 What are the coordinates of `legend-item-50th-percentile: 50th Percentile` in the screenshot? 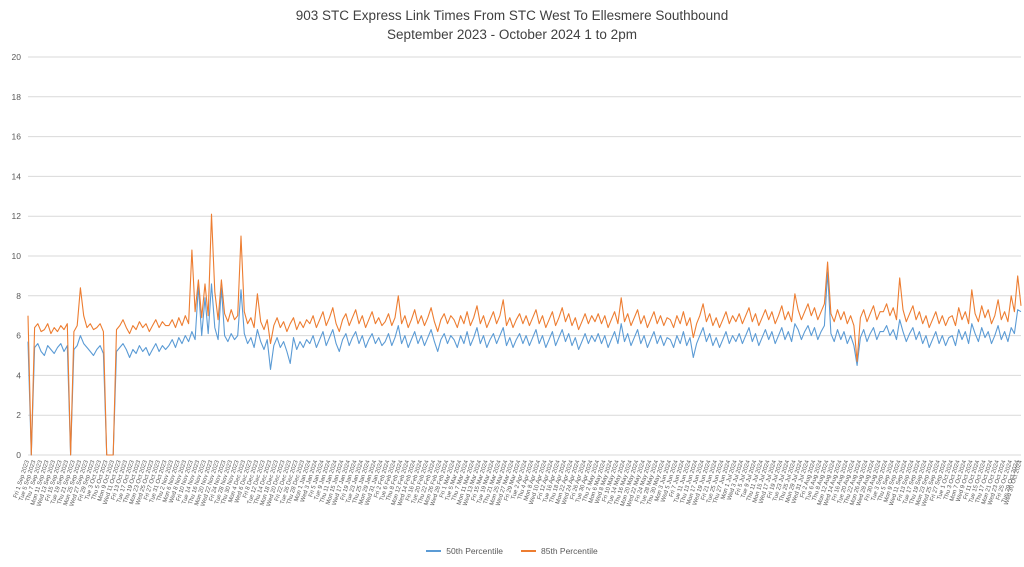 It's located at (464, 551).